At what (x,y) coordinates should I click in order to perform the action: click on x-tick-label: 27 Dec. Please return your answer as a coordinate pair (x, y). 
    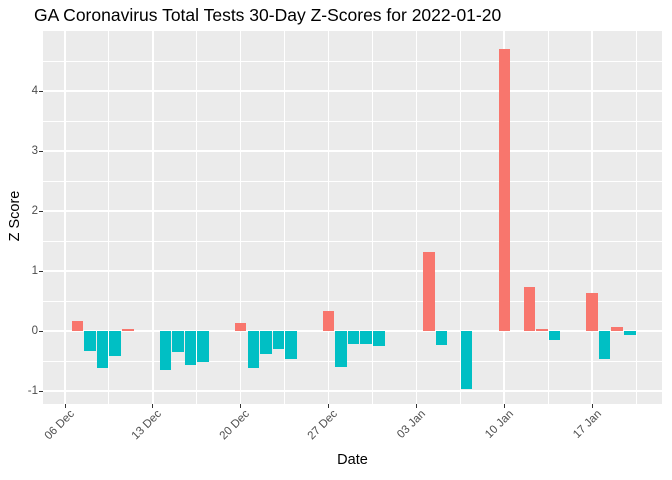
    Looking at the image, I should click on (323, 425).